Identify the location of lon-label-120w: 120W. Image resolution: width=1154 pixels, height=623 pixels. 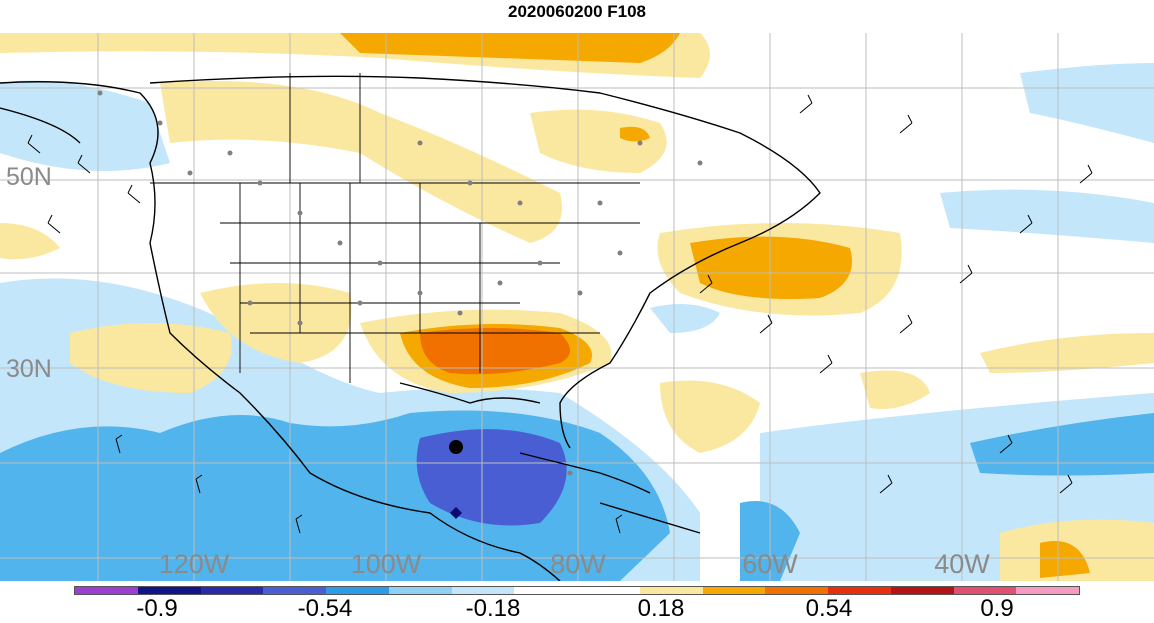
(194, 564).